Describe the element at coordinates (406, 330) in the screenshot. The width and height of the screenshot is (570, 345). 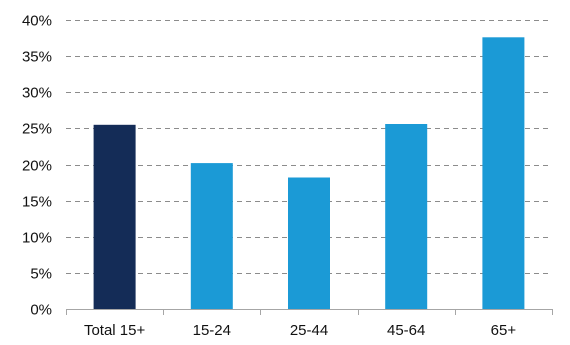
I see `x-tick-label: 45-64` at that location.